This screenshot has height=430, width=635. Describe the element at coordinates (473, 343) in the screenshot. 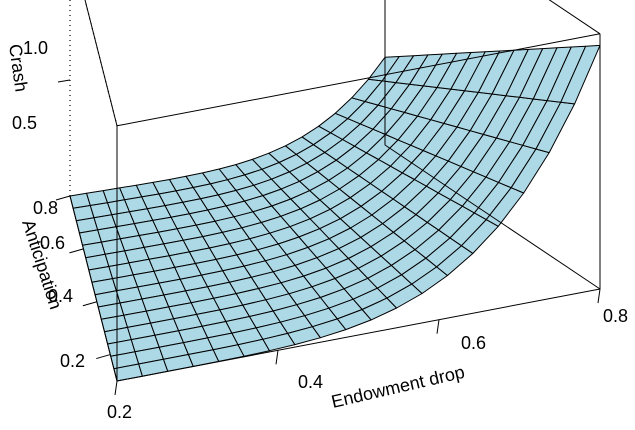

I see `x-tick-label-2: 0.6` at that location.